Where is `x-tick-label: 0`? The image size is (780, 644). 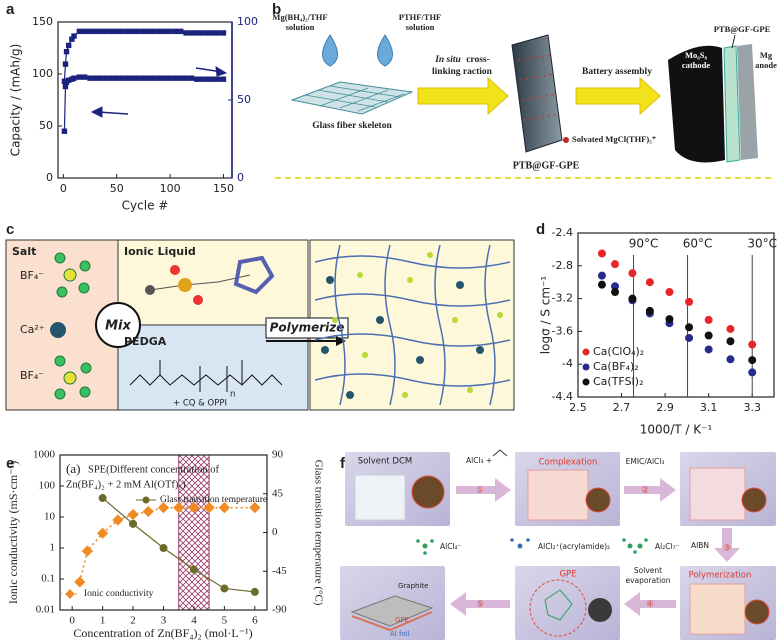 x-tick-label: 0 is located at coordinates (63, 188).